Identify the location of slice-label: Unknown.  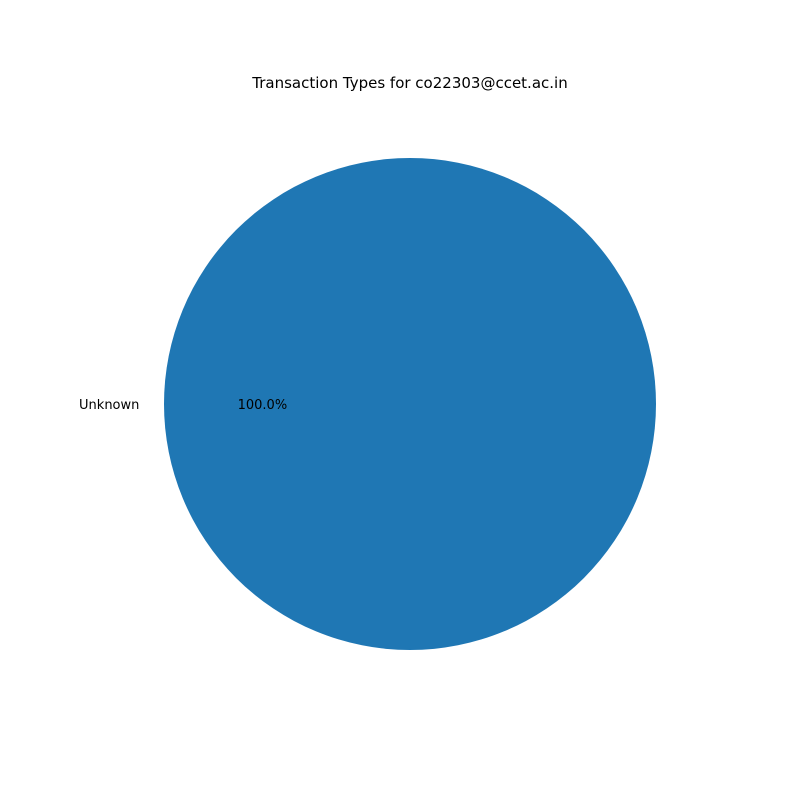
(109, 405).